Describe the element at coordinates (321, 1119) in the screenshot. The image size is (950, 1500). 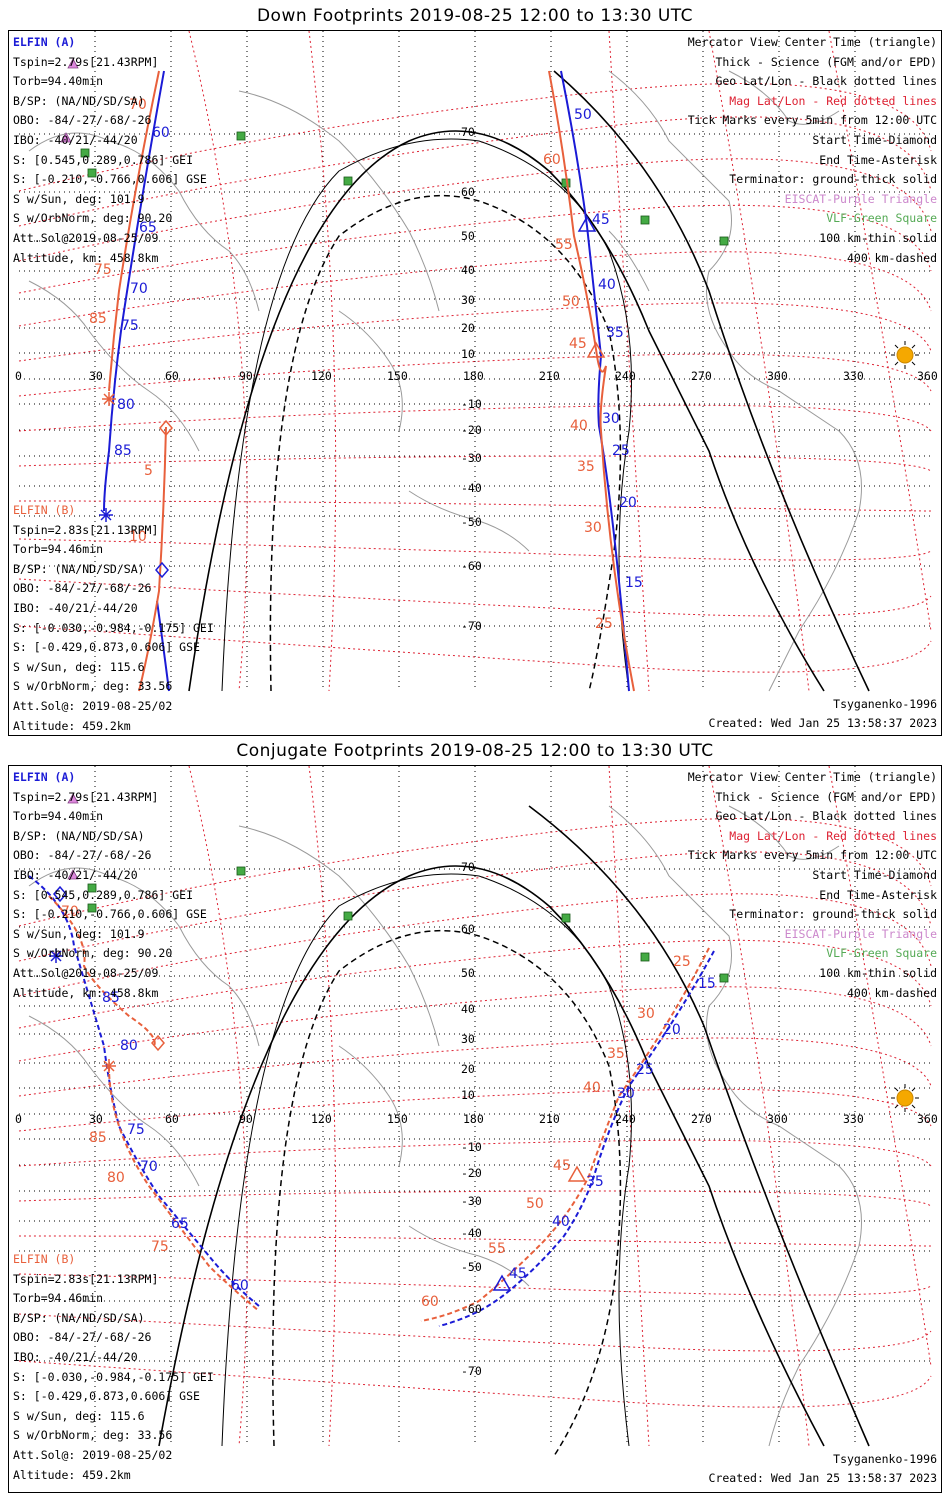
I see `lon-tick-label: 120` at that location.